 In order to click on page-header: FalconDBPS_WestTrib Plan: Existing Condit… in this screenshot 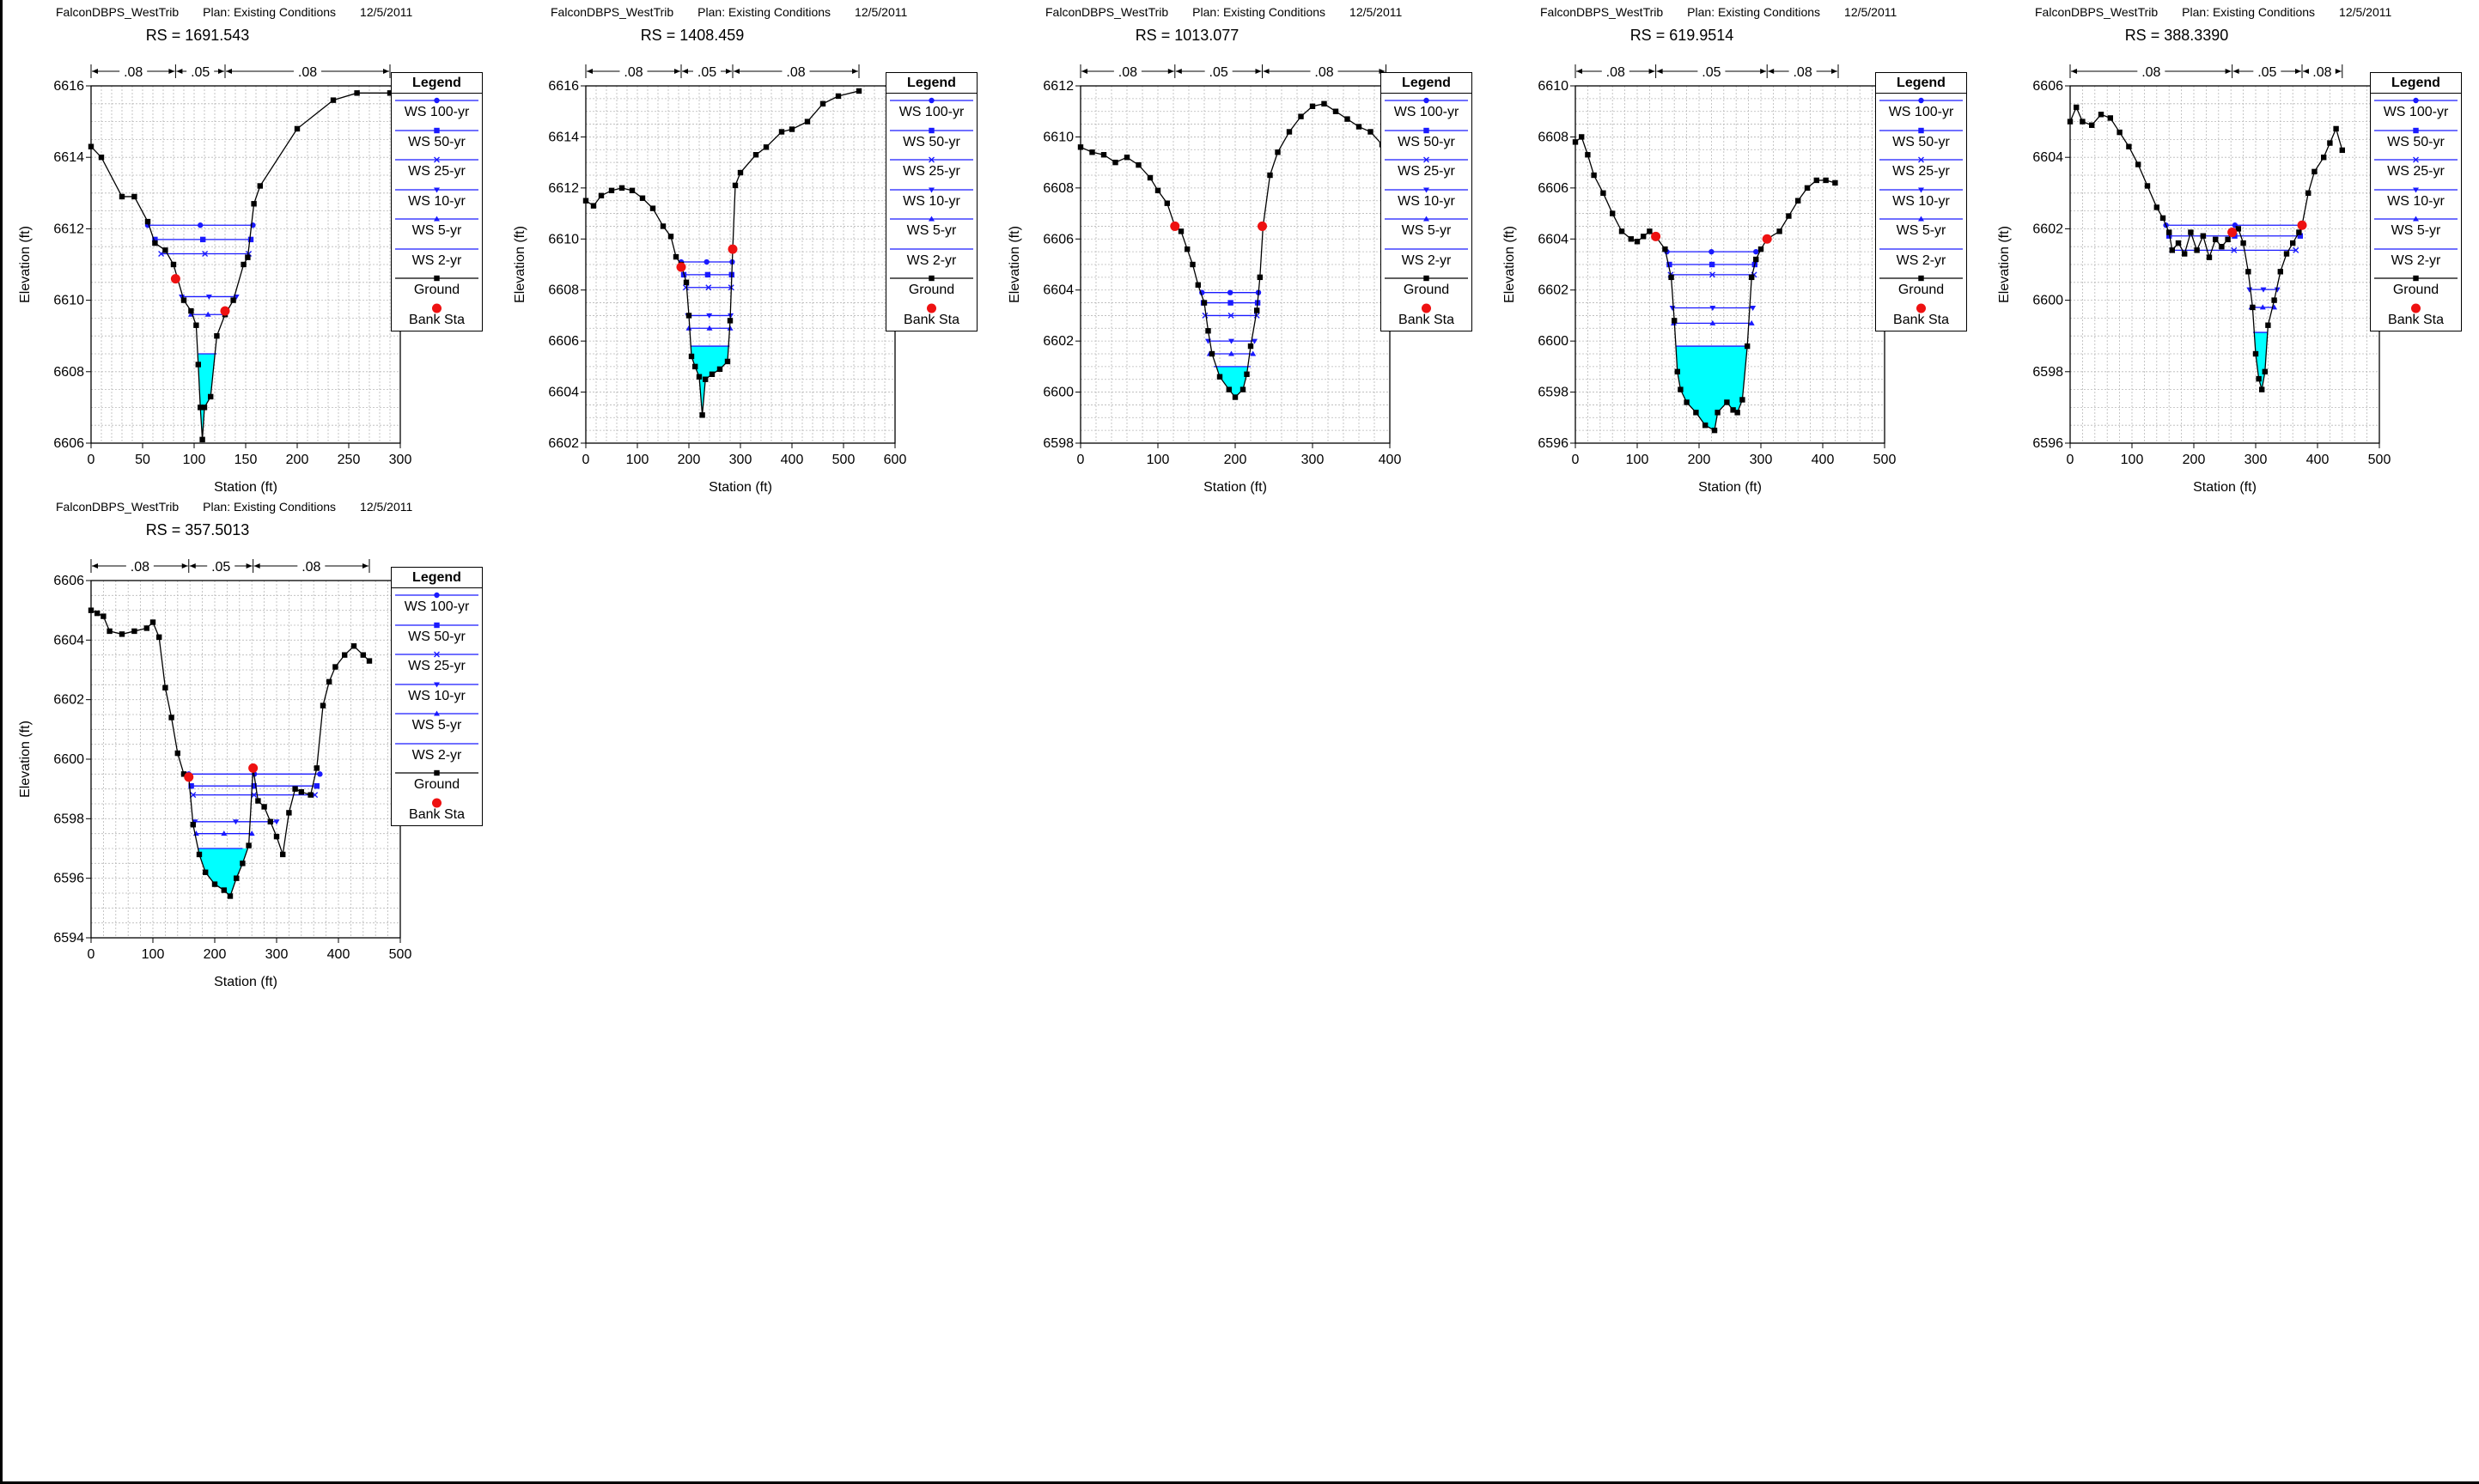, I will do `click(1730, 12)`.